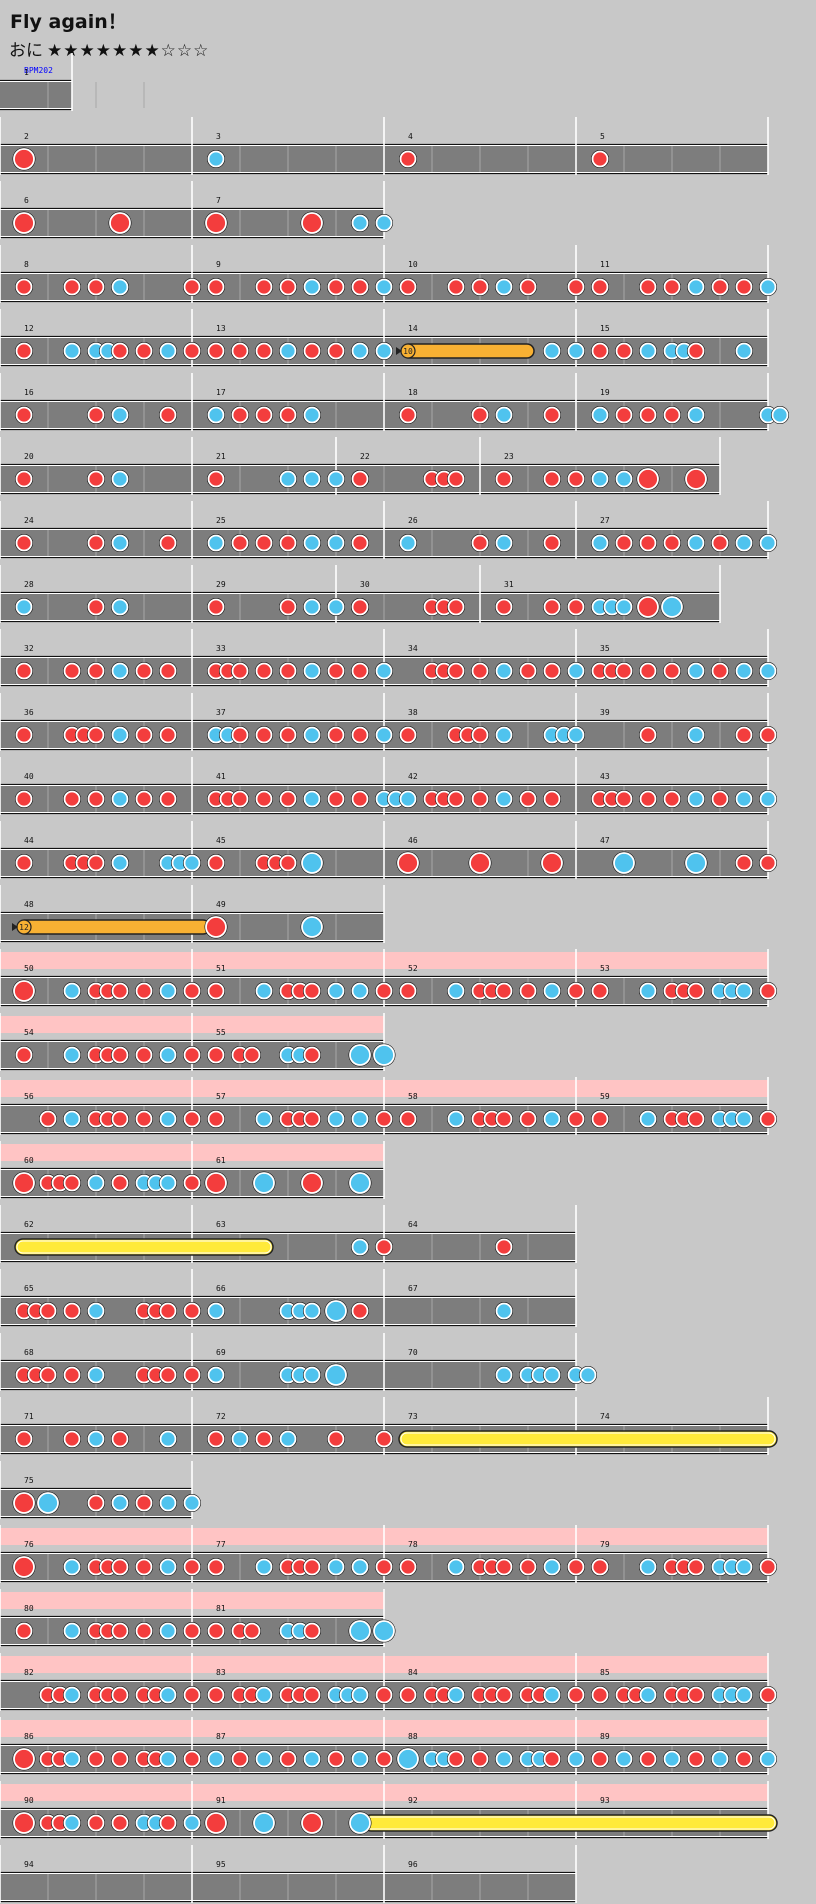 The width and height of the screenshot is (816, 1904). Describe the element at coordinates (198, 1618) in the screenshot. I see `chart-row: 80 81` at that location.